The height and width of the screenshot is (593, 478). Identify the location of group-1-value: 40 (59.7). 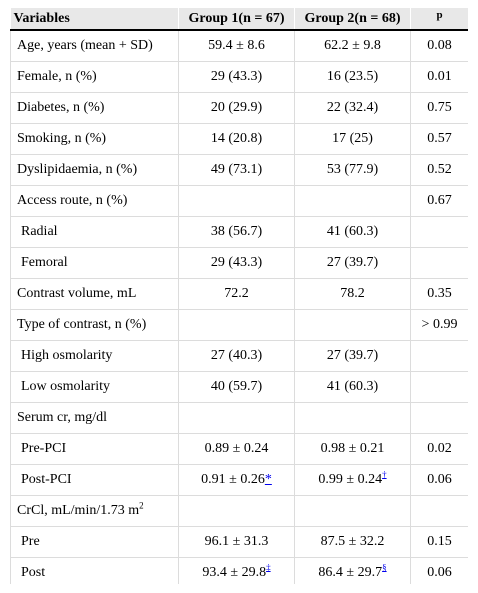
(236, 387).